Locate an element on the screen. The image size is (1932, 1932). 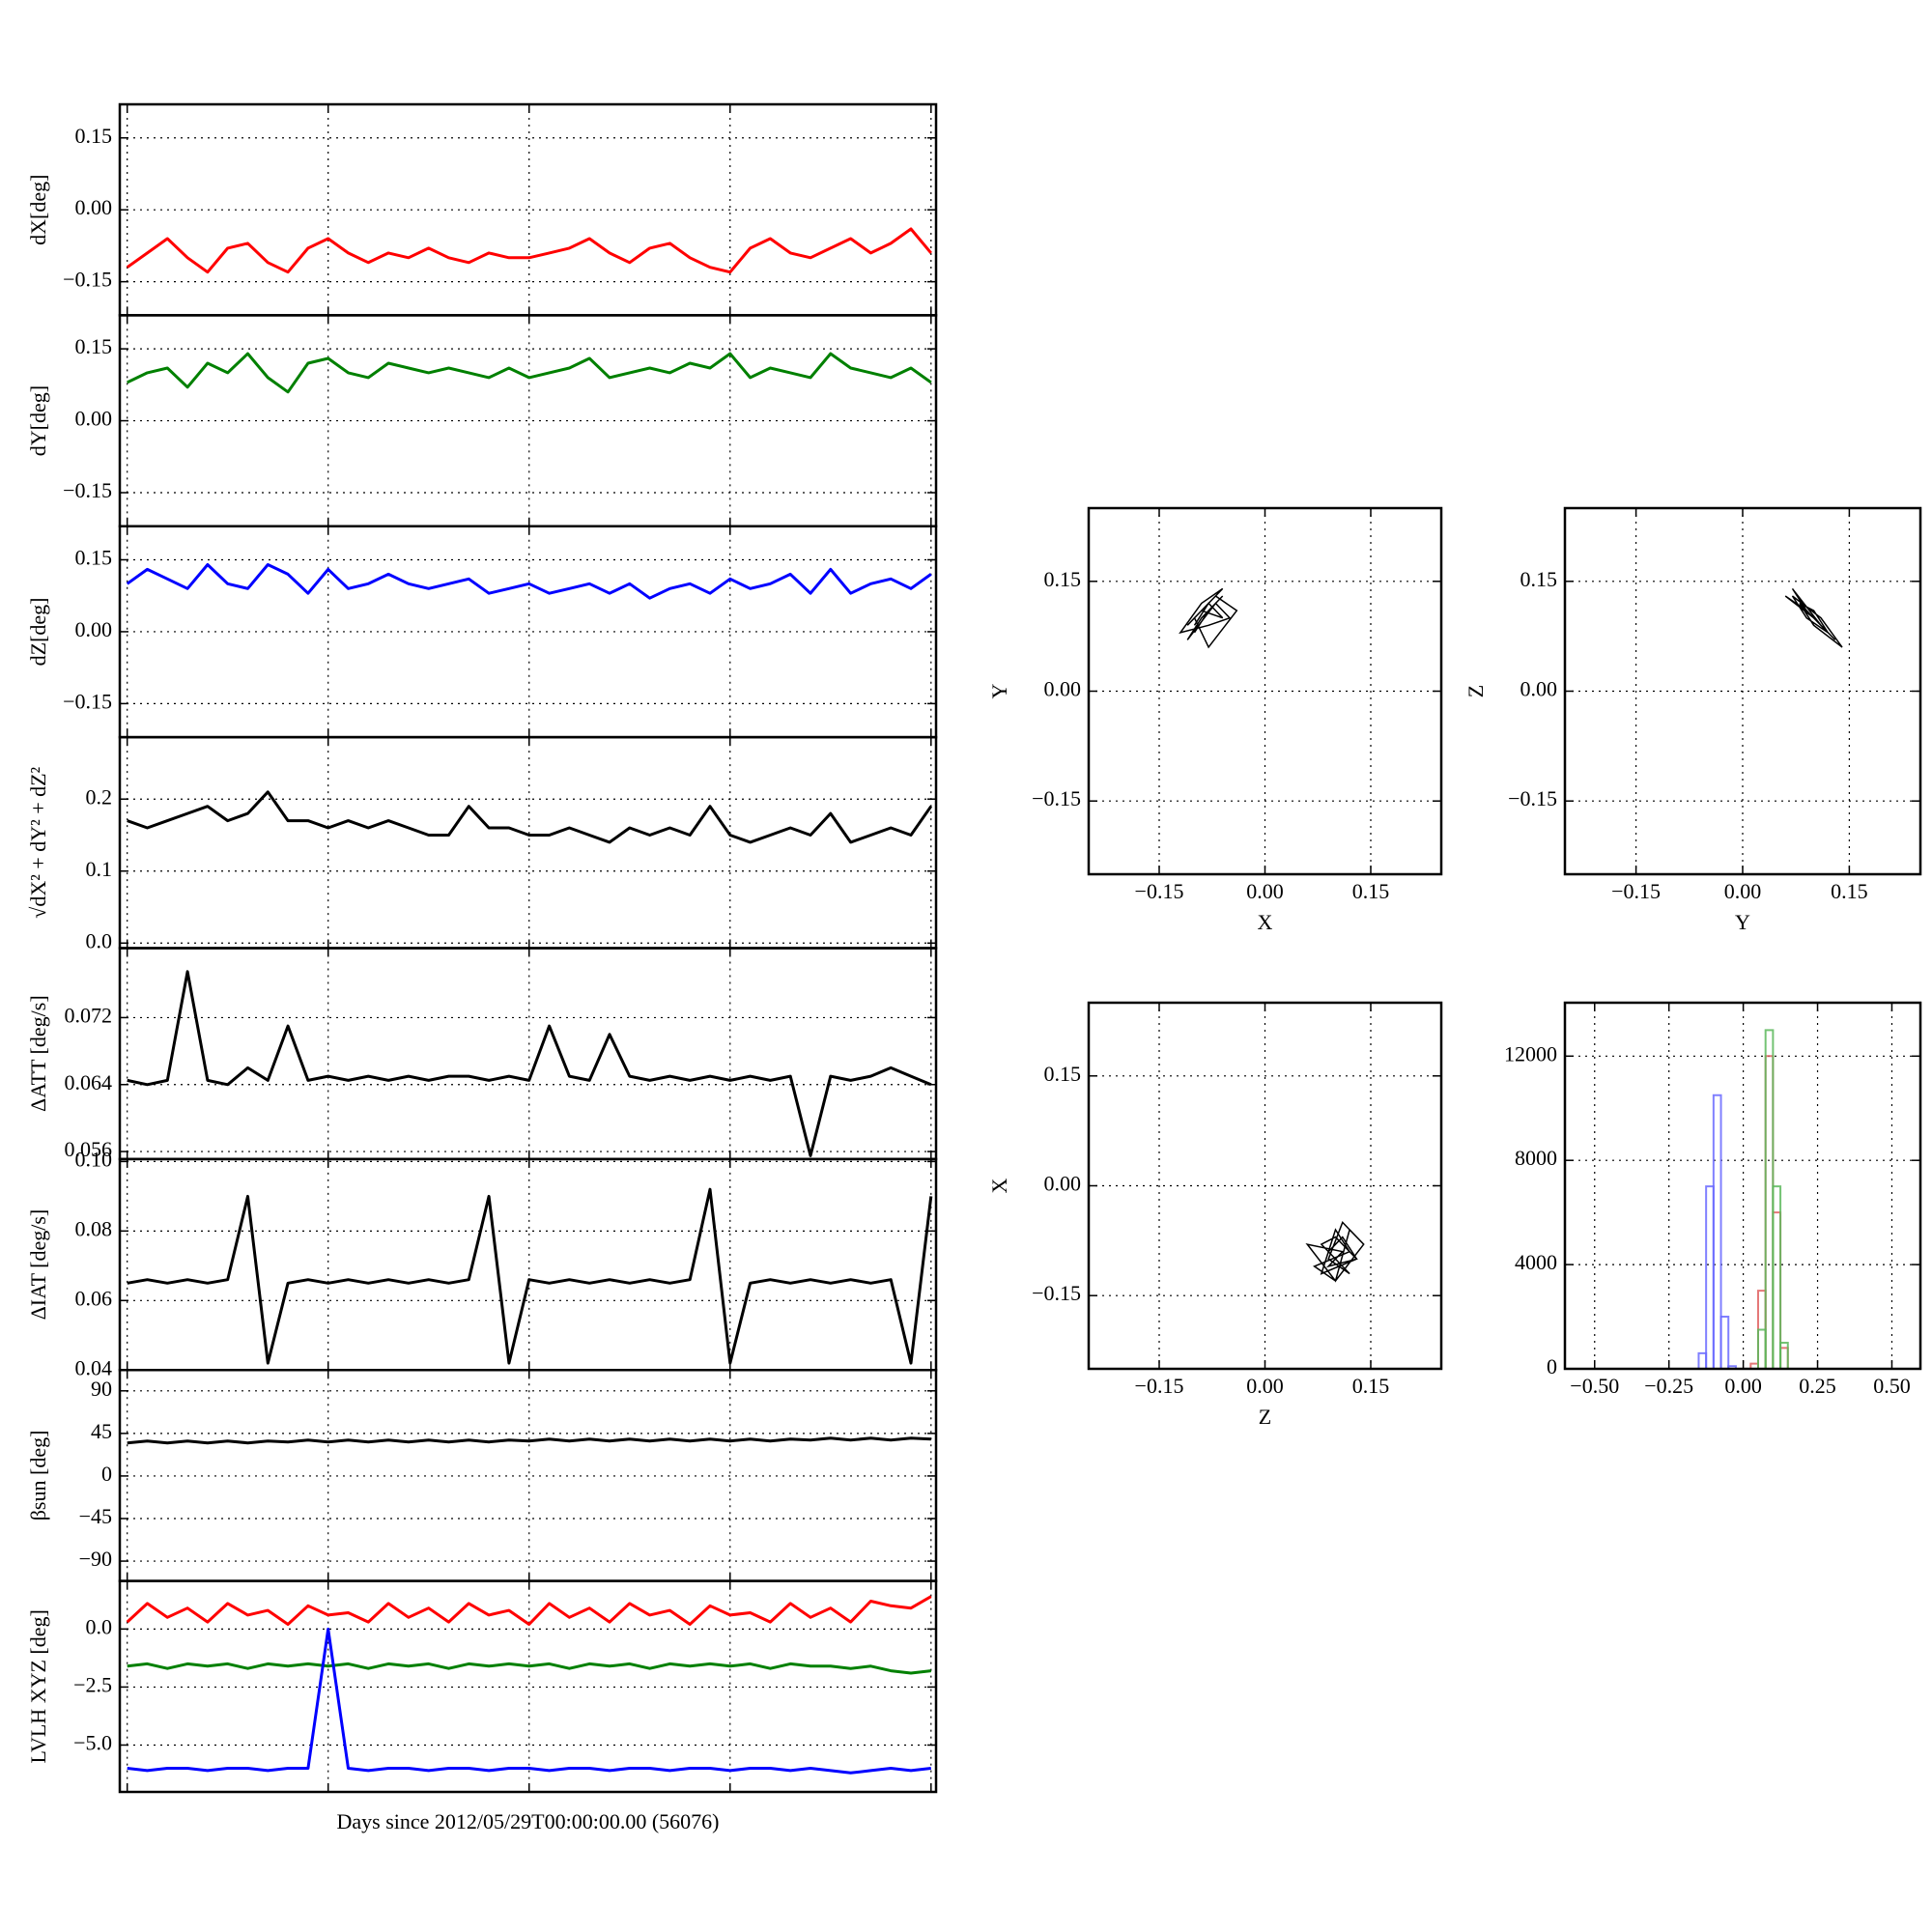
panel: 0 4000 8000 12000 −0.50 −0.25 0.00 0.25 0.50 is located at coordinates (1713, 1199).